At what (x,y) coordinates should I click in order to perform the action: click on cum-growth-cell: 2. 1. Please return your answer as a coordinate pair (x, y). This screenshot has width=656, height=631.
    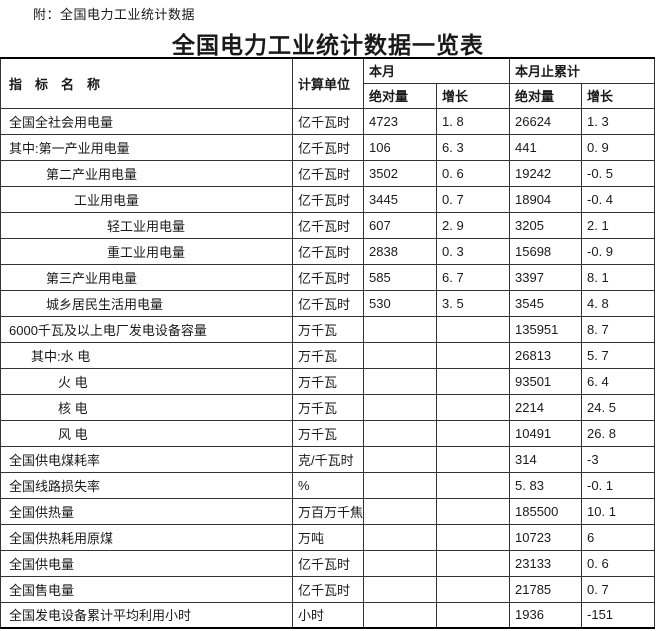
    Looking at the image, I should click on (618, 225).